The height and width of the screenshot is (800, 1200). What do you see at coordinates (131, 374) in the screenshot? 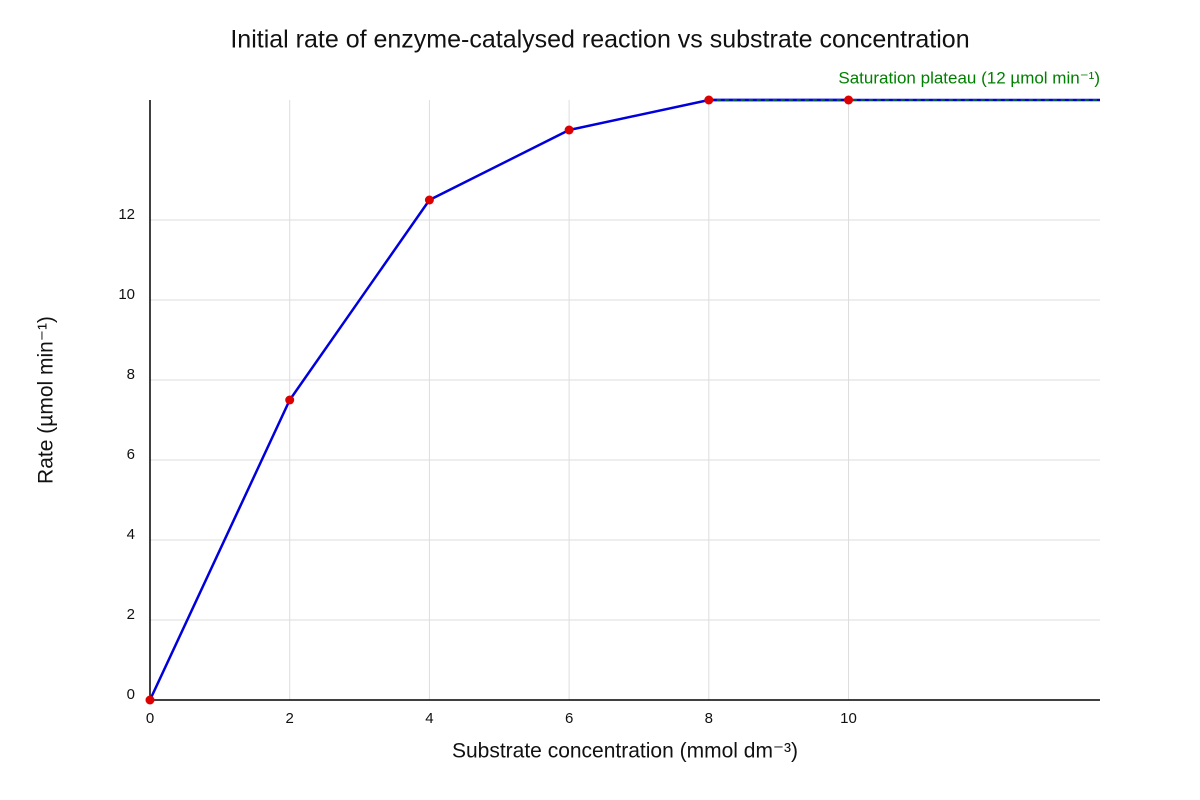
I see `y-tick-label: 8` at bounding box center [131, 374].